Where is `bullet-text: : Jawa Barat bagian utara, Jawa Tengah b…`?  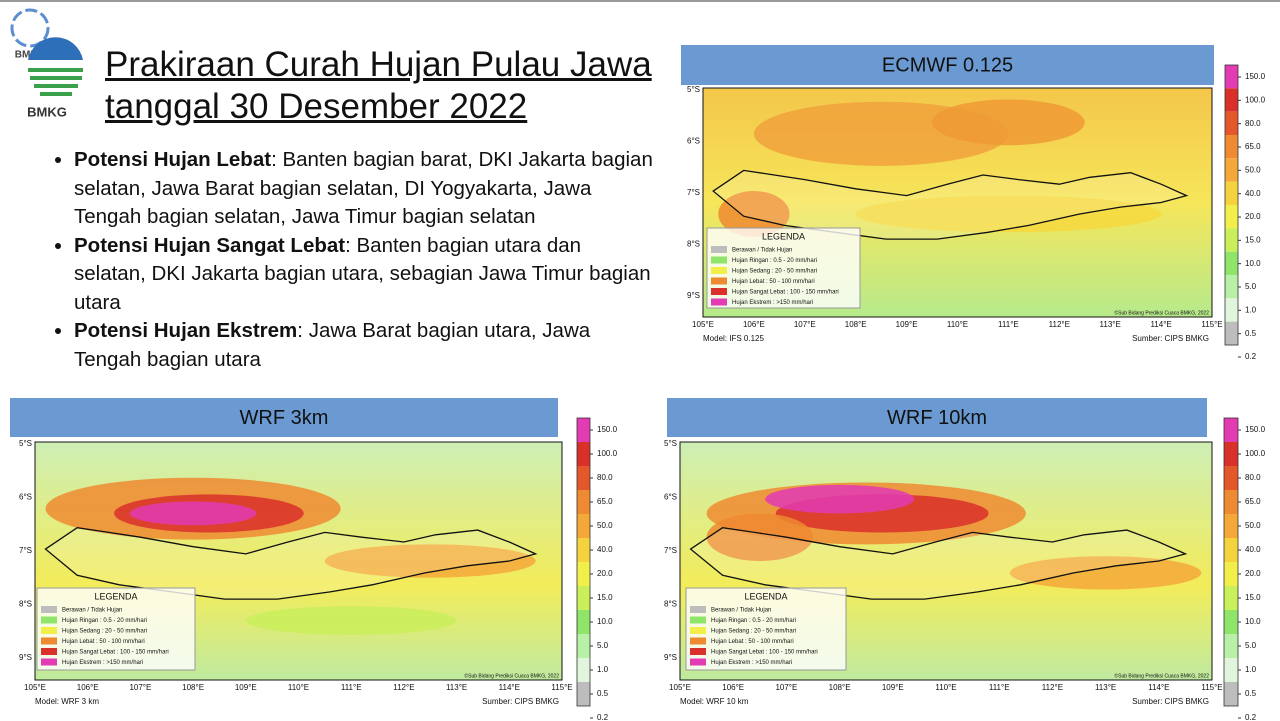
bullet-text: : Jawa Barat bagian utara, Jawa Tengah b… is located at coordinates (332, 345).